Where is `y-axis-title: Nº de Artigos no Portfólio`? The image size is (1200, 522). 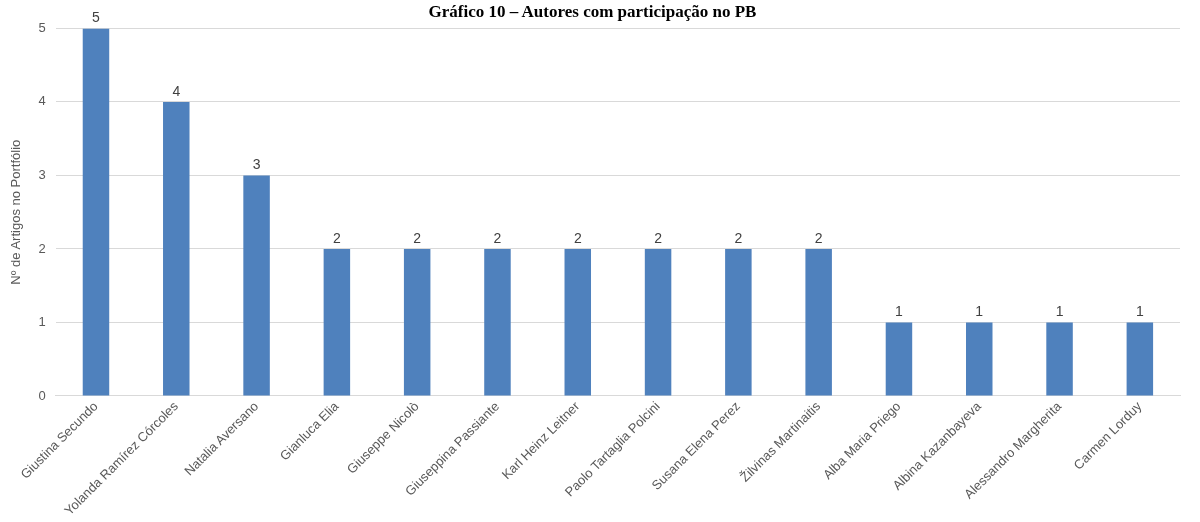
y-axis-title: Nº de Artigos no Portfólio is located at coordinates (16, 212).